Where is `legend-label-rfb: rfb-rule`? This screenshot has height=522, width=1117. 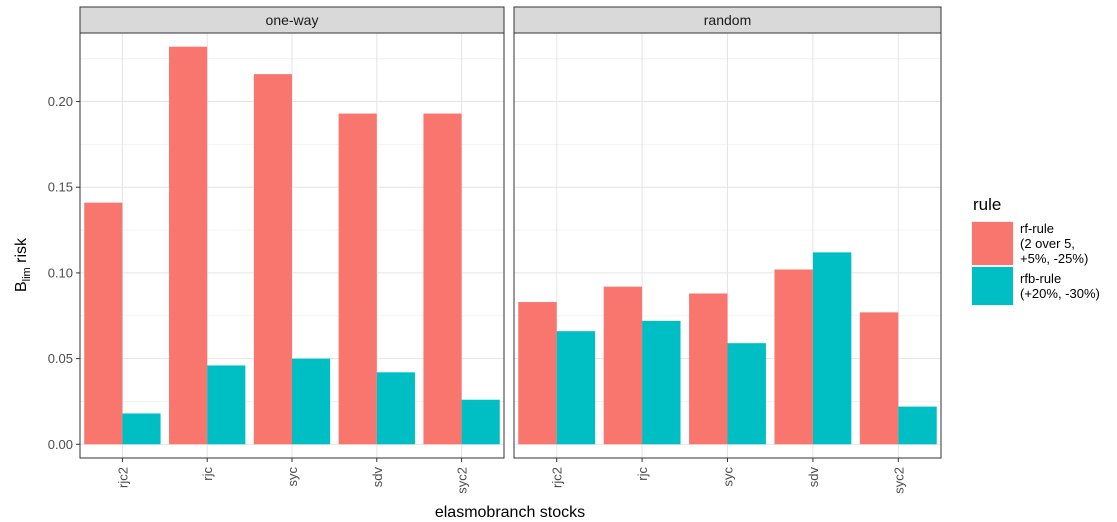
legend-label-rfb: rfb-rule is located at coordinates (1040, 278).